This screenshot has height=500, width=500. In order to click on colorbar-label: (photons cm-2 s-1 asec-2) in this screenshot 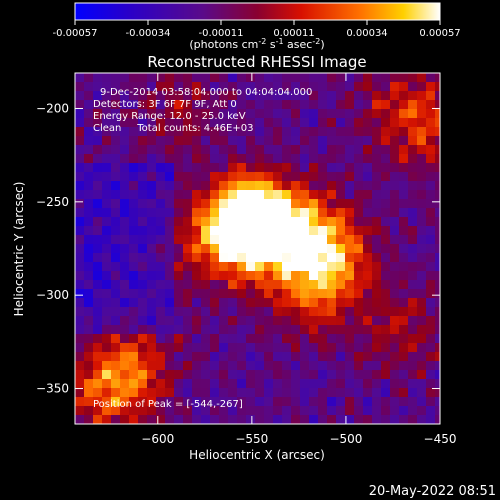, I will do `click(256, 44)`.